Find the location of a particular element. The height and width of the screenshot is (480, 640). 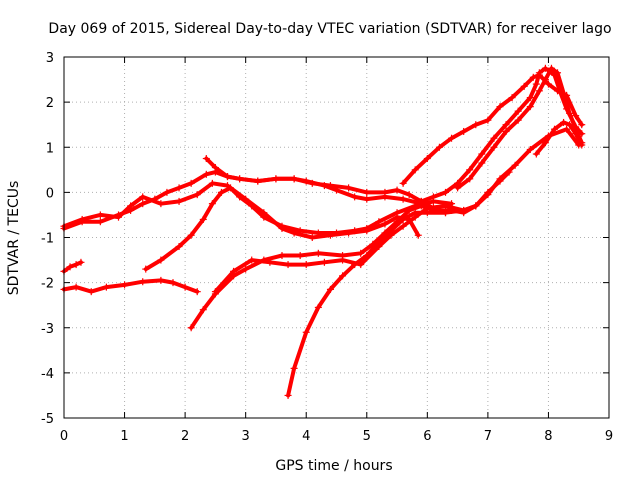

y-tick-label: -1 is located at coordinates (47, 239).